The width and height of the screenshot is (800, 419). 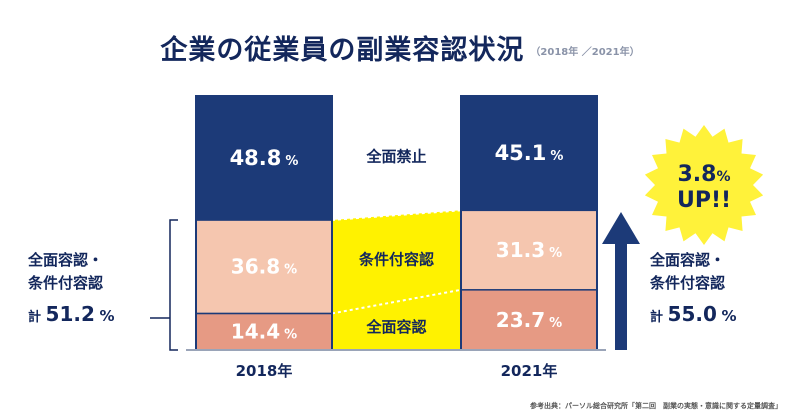 What do you see at coordinates (621, 228) in the screenshot?
I see `up-arrow-head` at bounding box center [621, 228].